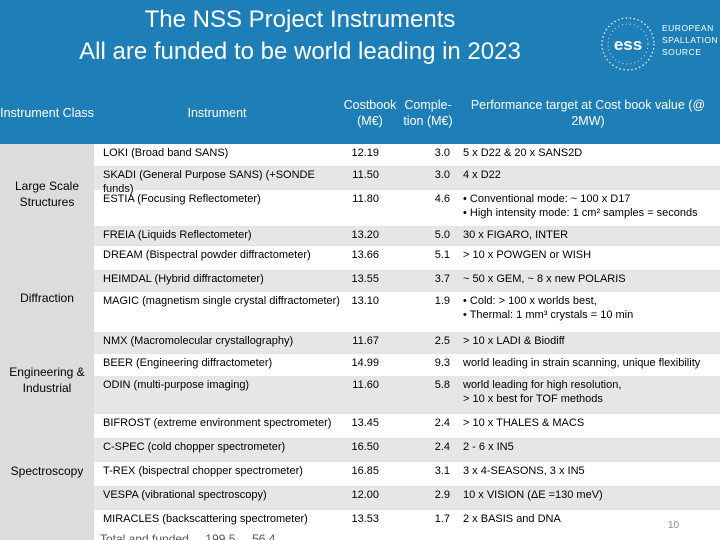 Image resolution: width=720 pixels, height=540 pixels. What do you see at coordinates (548, 315) in the screenshot?
I see `performance-line-2: • Thermal: 1 mm³ crystals = 10 min` at bounding box center [548, 315].